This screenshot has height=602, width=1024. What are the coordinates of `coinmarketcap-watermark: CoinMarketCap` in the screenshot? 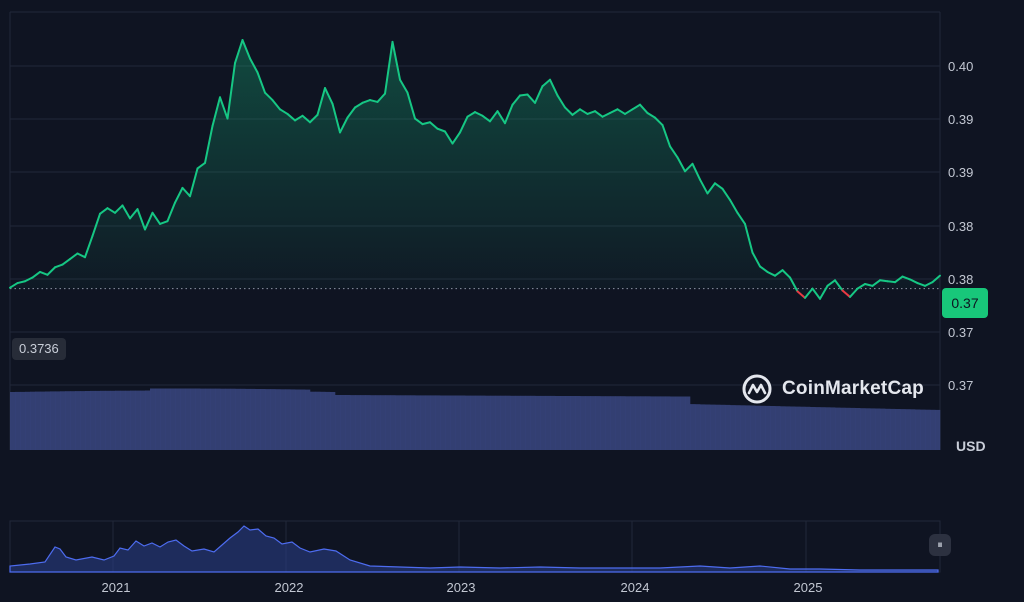 It's located at (832, 389).